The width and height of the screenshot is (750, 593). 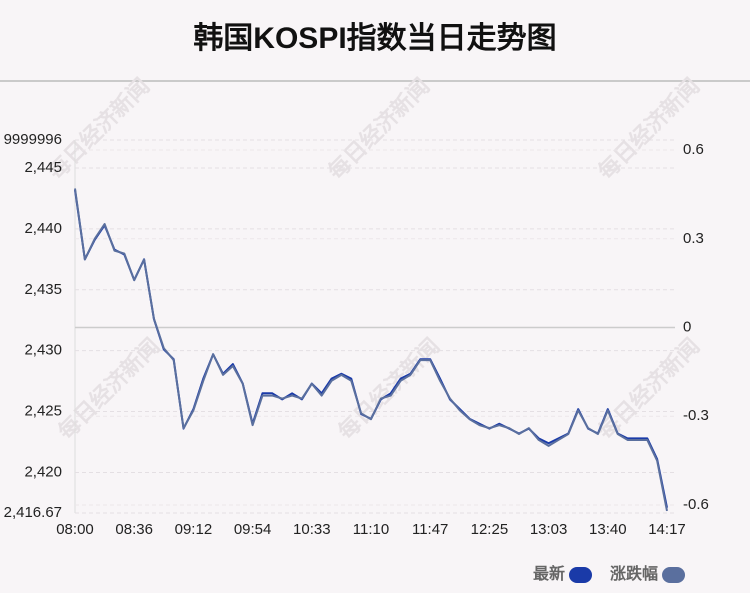 I want to click on x-tick-label: 08:00, so click(x=75, y=529).